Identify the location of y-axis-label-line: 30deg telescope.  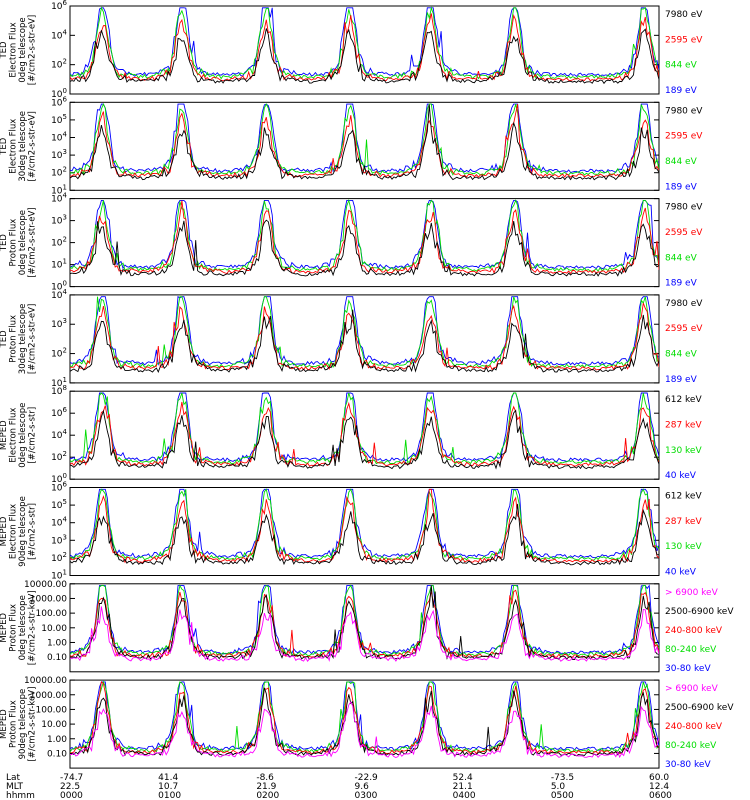
(23, 146).